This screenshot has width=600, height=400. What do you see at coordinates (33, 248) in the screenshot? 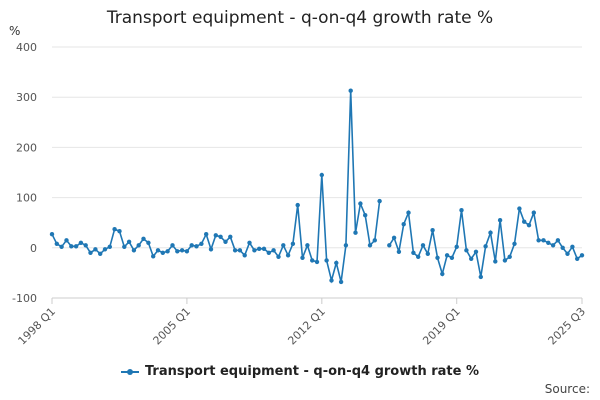
I see `y-tick-label: 0` at bounding box center [33, 248].